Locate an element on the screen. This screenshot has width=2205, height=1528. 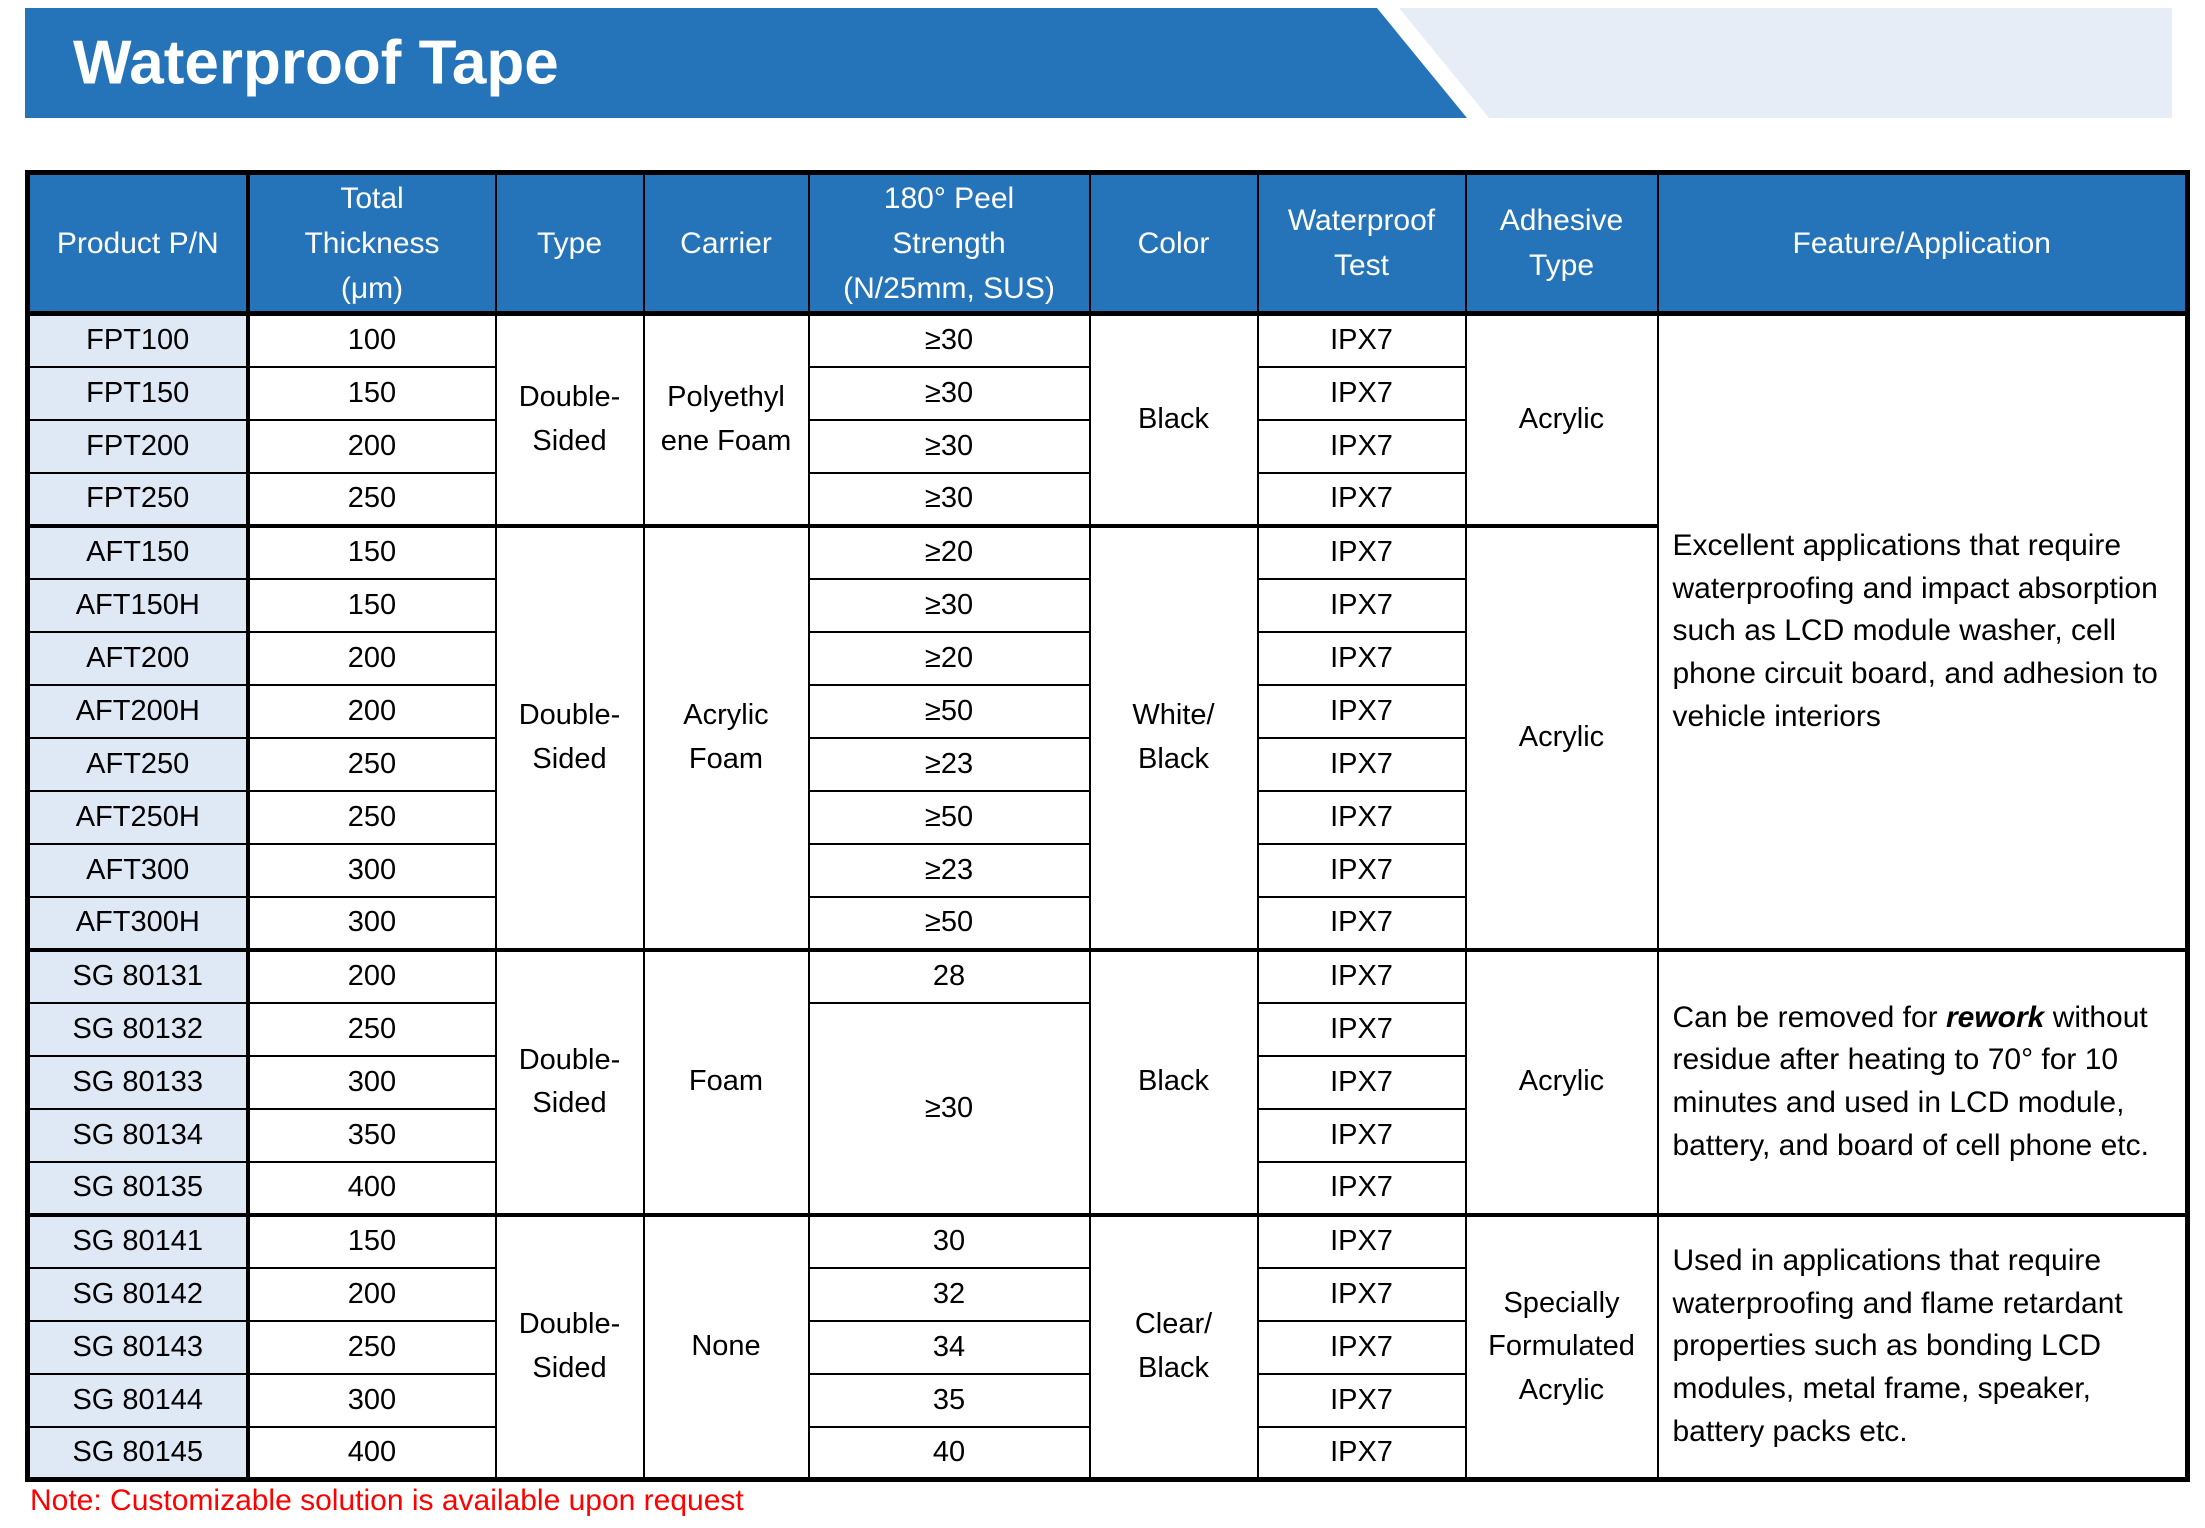
cell-peel: 30 is located at coordinates (949, 1240).